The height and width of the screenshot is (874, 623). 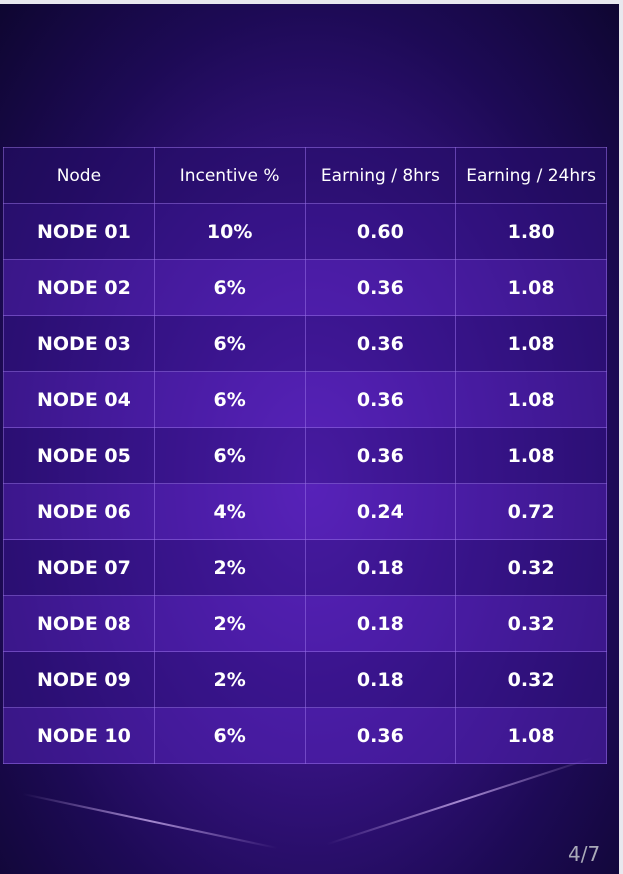 I want to click on table-row: NODE 02 6% 0.36 1.08, so click(x=305, y=287).